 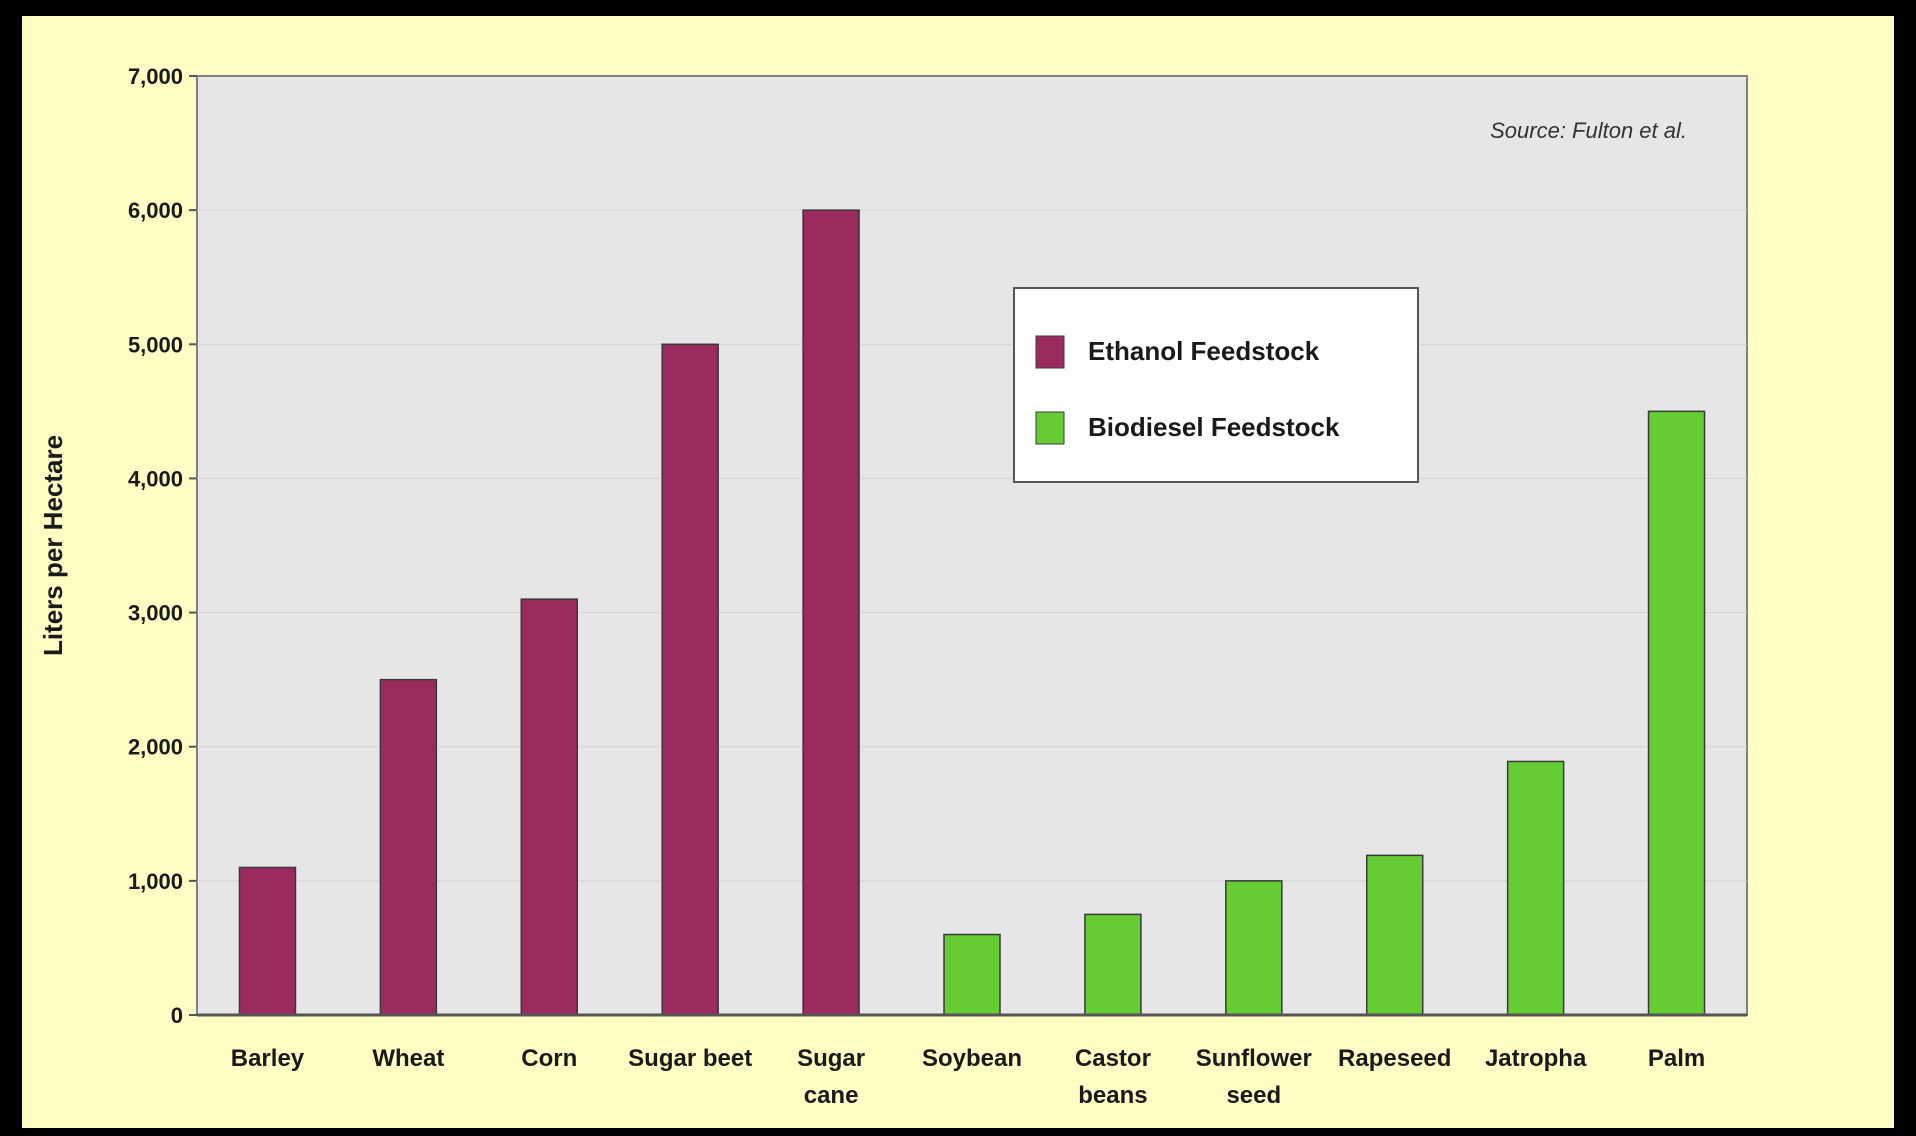 What do you see at coordinates (549, 807) in the screenshot?
I see `bar-corn` at bounding box center [549, 807].